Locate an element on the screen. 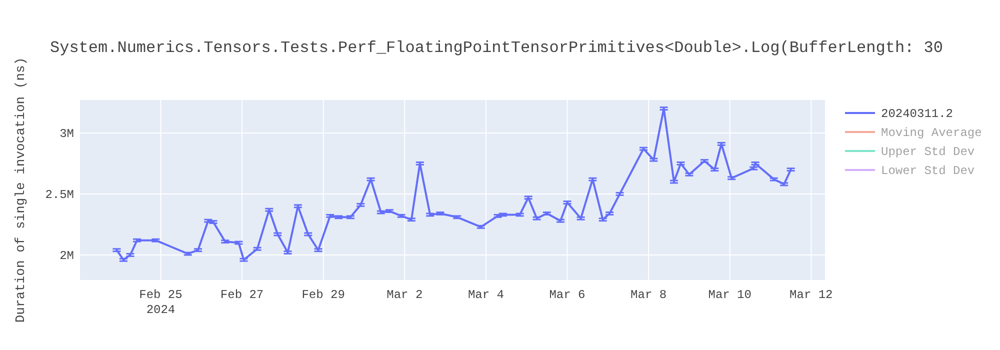  chart-title: System.Numerics.Tensors.Tests.Perf_FloatingPointTensorPrimitives<Double>.Log(BufferLength: 30 is located at coordinates (496, 48).